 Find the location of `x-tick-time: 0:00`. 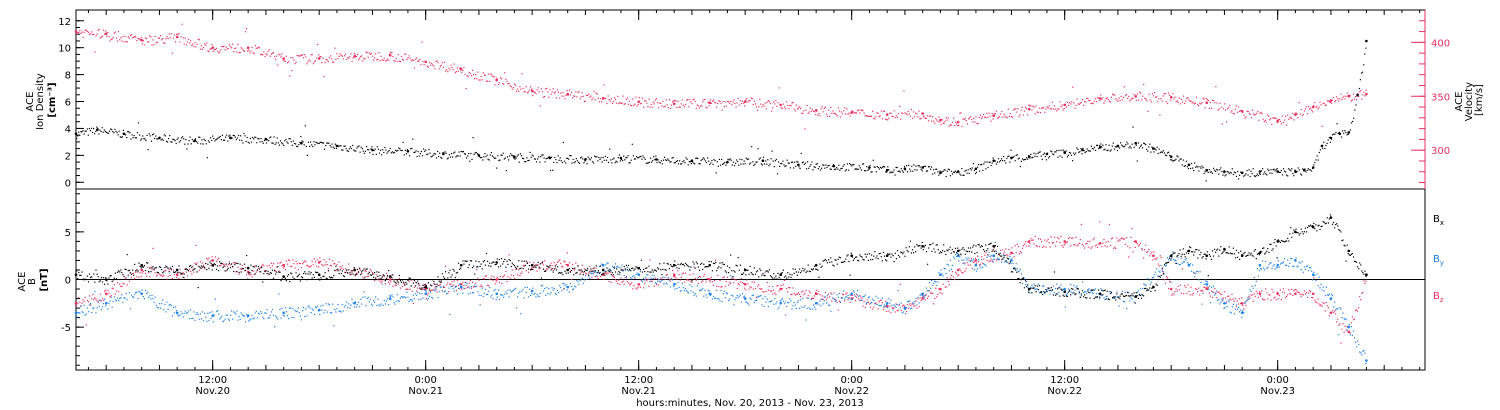

x-tick-time: 0:00 is located at coordinates (425, 380).